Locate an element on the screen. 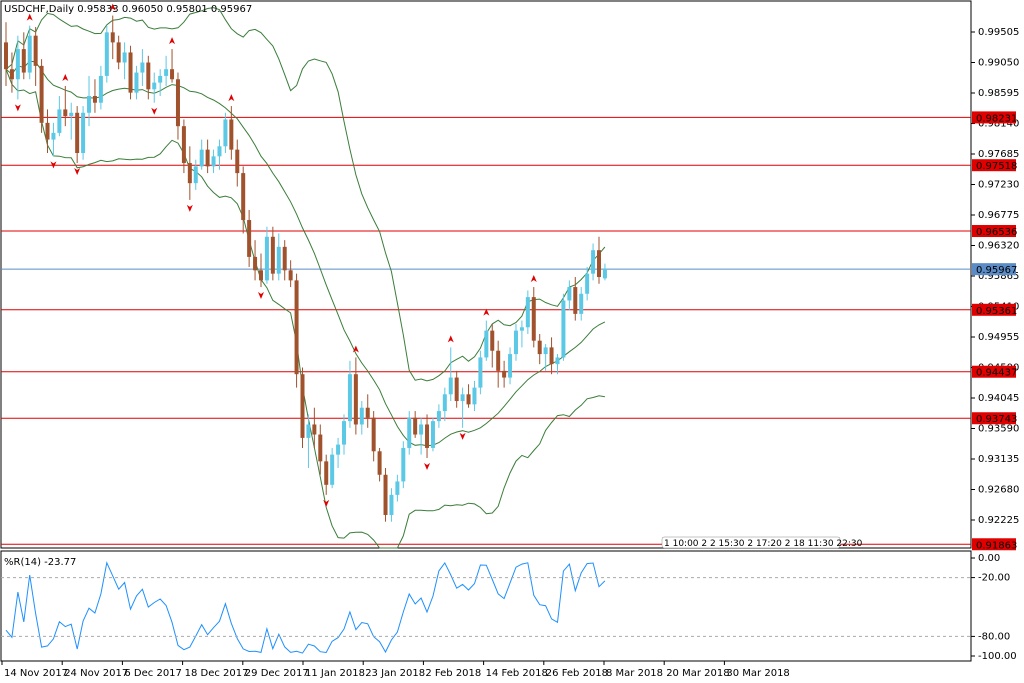  level-label: 0.95361 is located at coordinates (996, 311).